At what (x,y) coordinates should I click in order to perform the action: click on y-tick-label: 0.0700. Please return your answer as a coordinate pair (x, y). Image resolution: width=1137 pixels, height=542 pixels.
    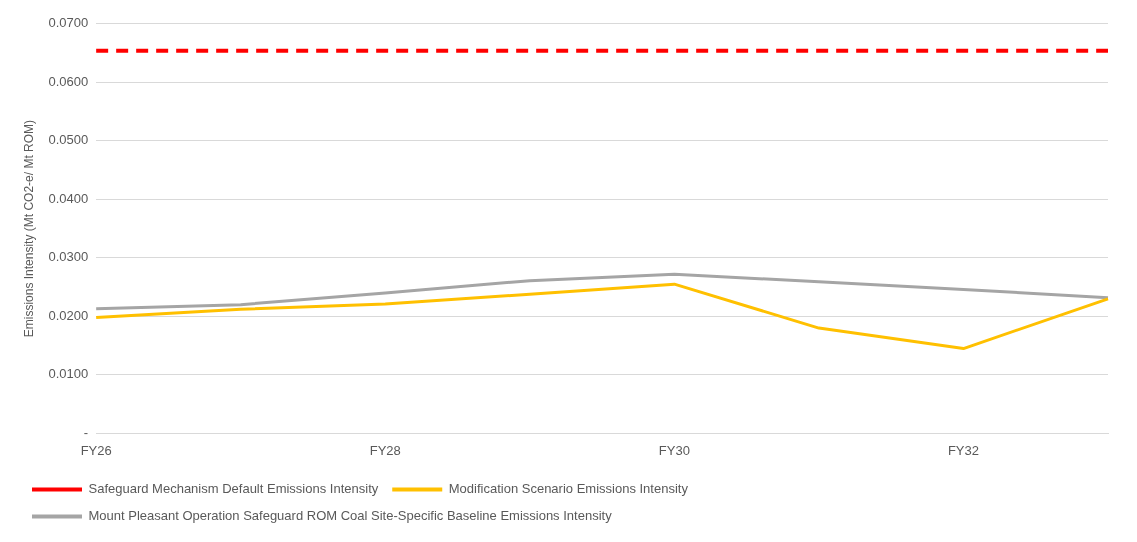
    Looking at the image, I should click on (68, 23).